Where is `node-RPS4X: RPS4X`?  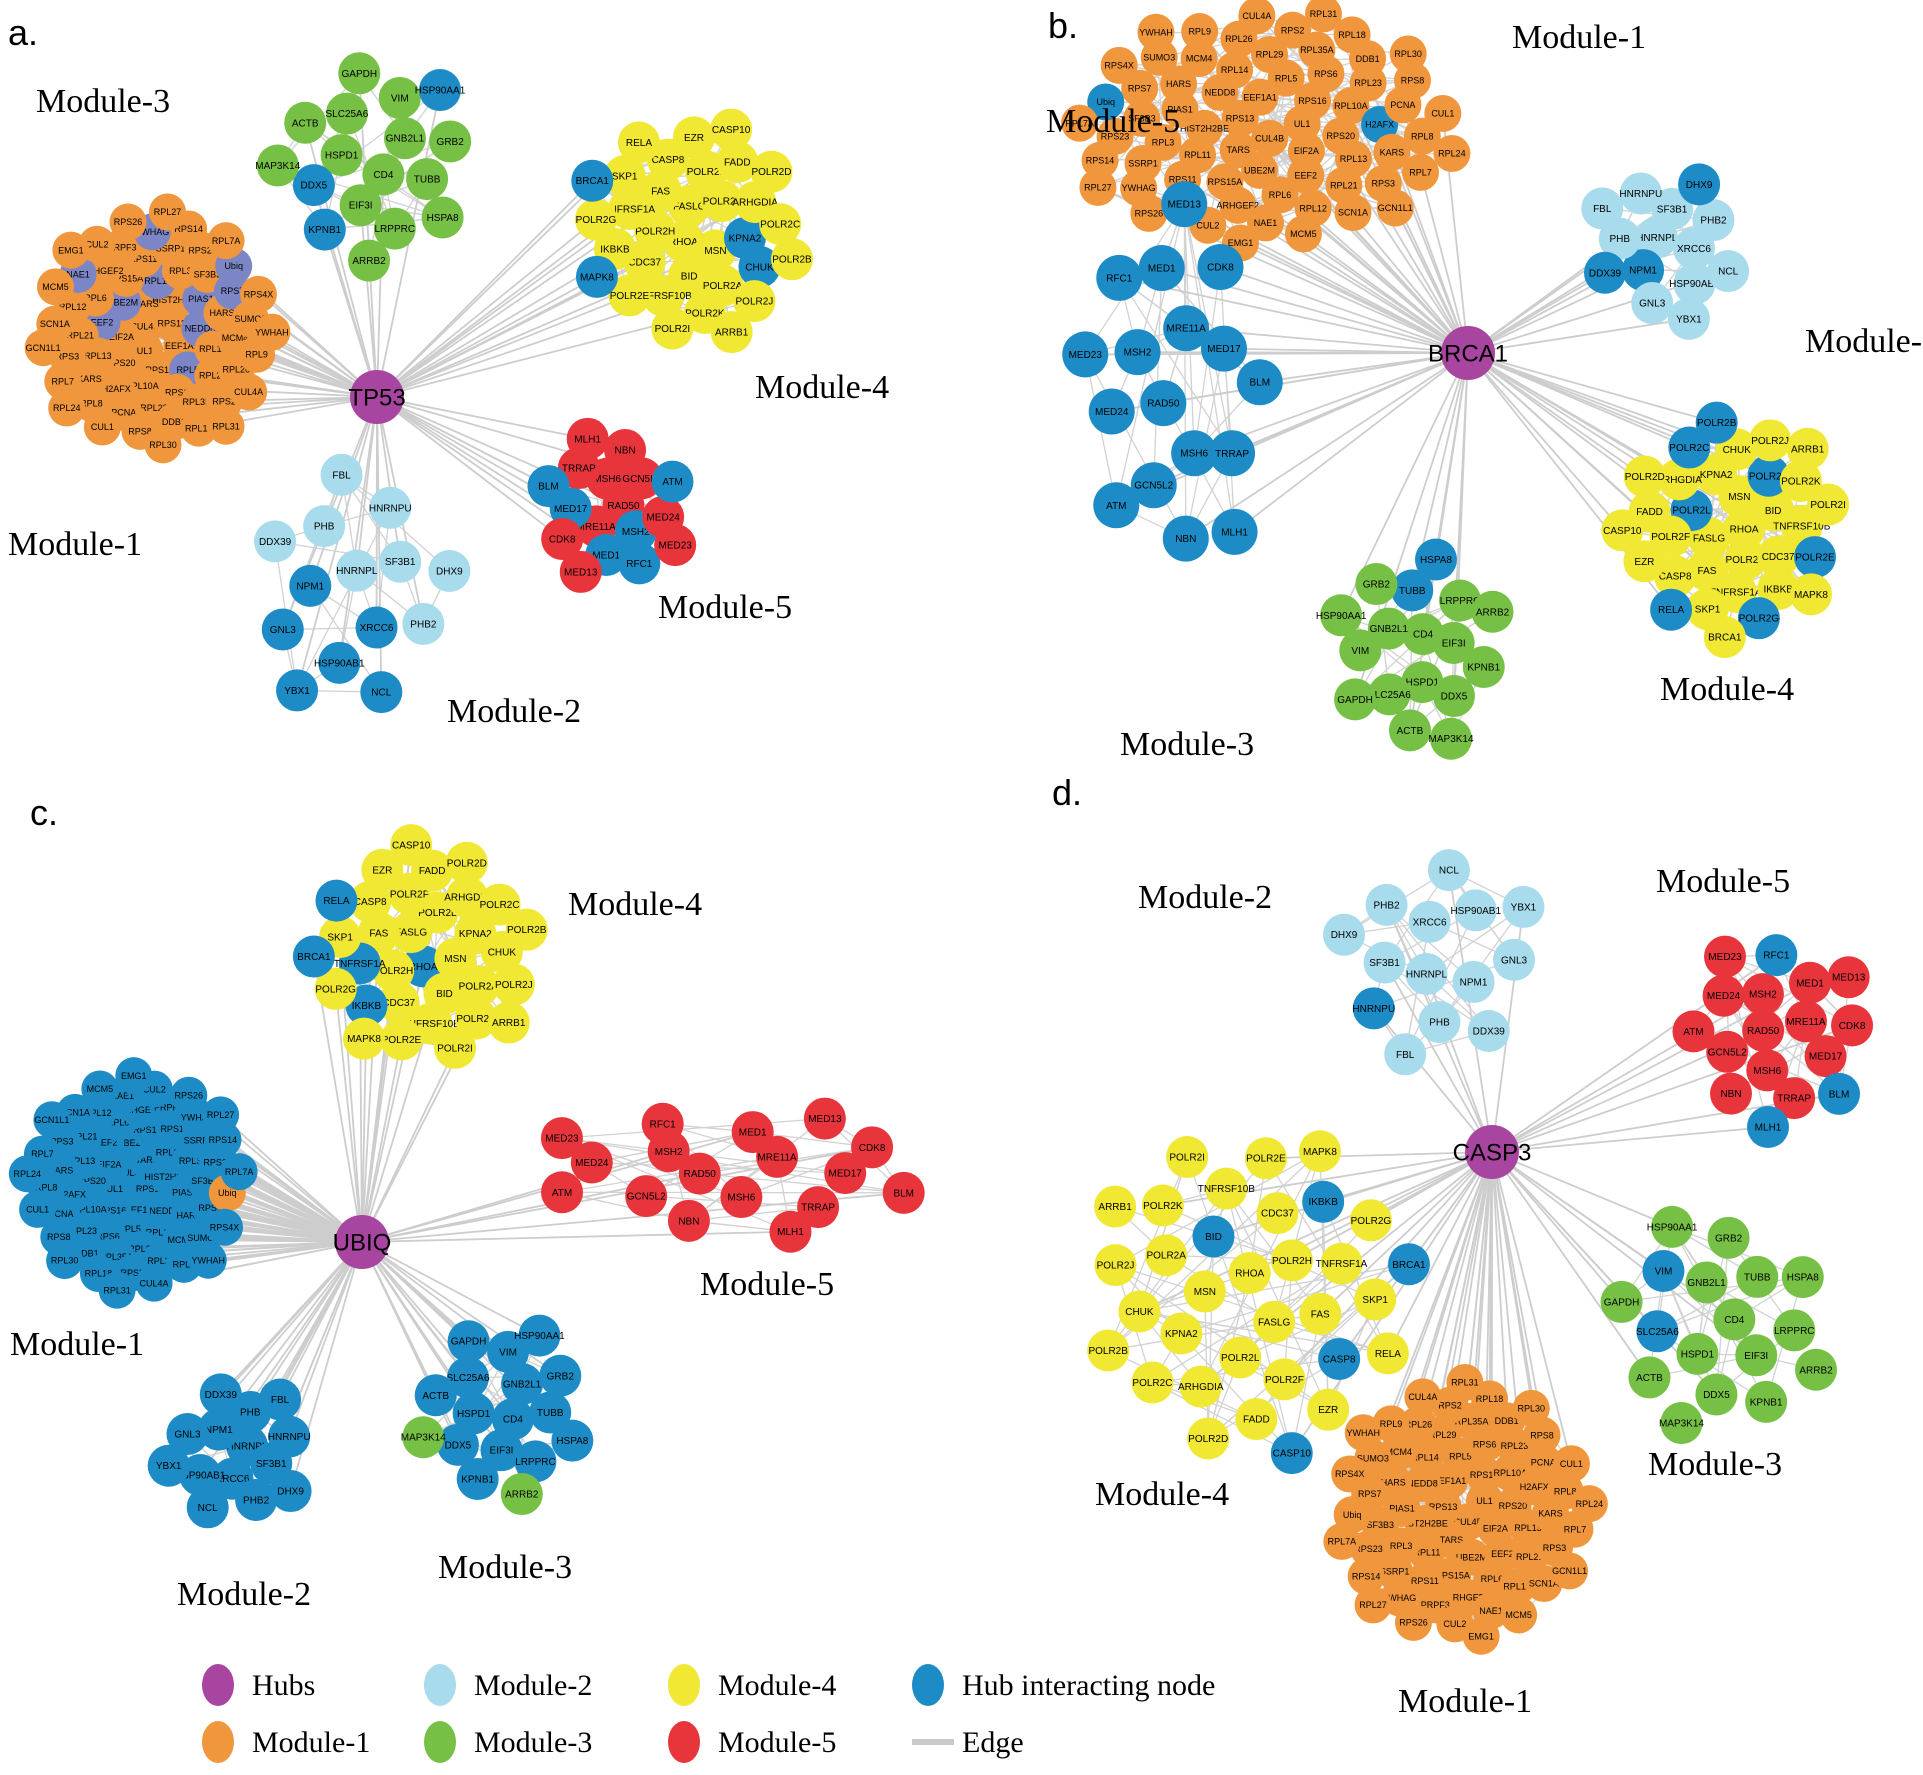
node-RPS4X: RPS4X is located at coordinates (1119, 65).